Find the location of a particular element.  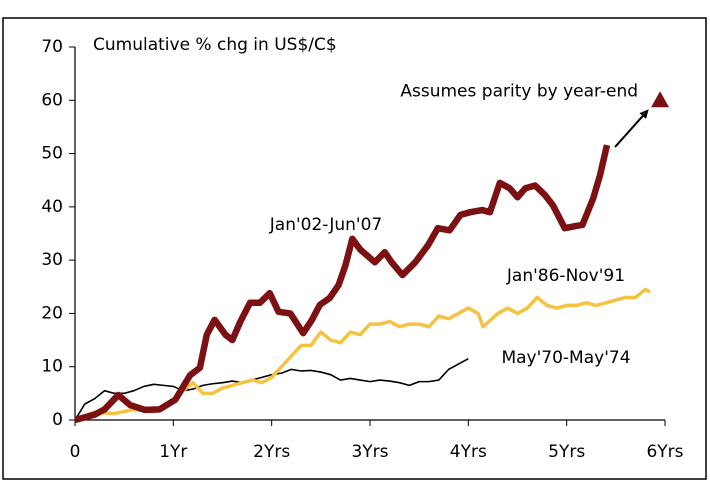

x-tick-label: 2Yrs is located at coordinates (271, 452).